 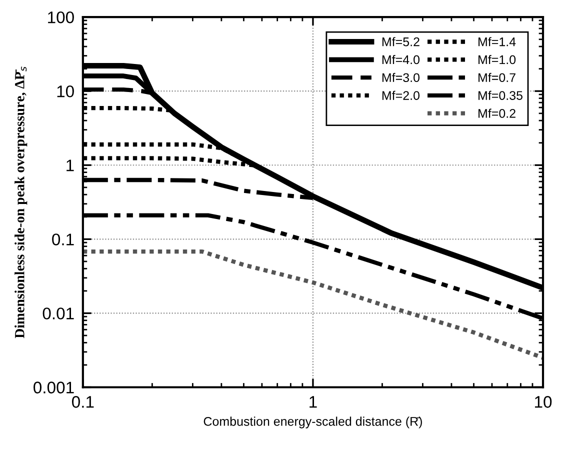 What do you see at coordinates (500, 95) in the screenshot?
I see `legend-label: Mf=0.35` at bounding box center [500, 95].